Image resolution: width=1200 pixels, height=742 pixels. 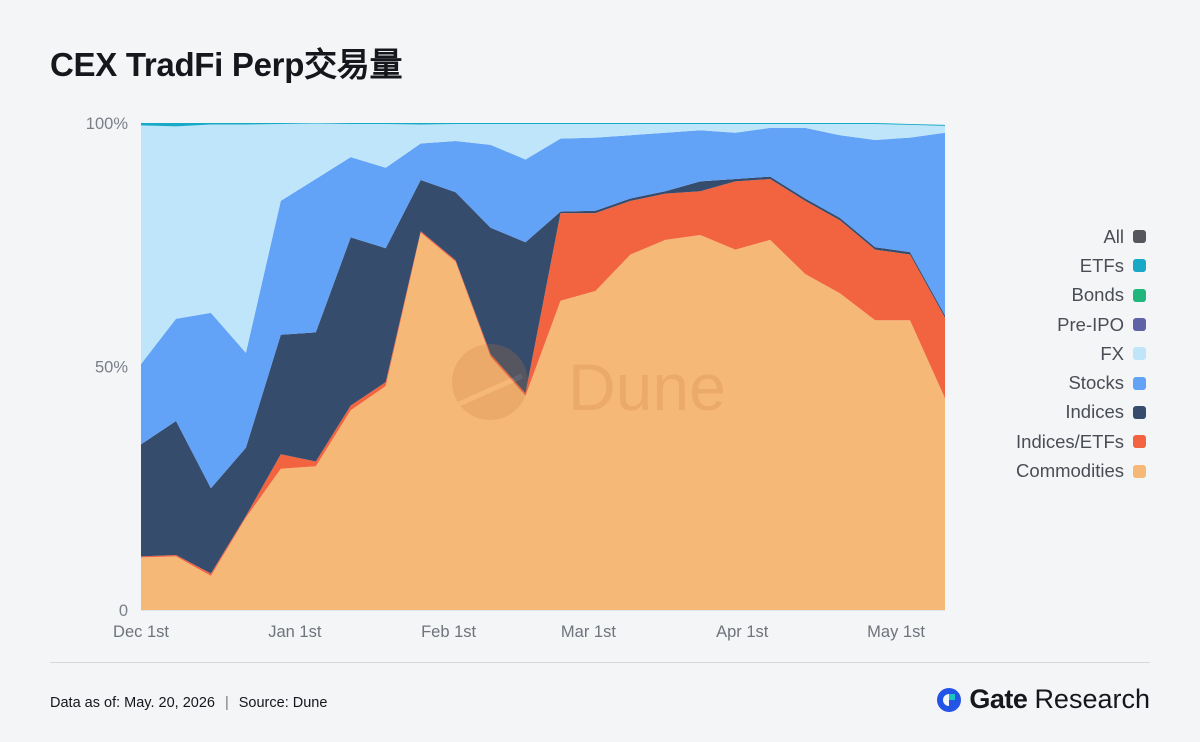 I want to click on source-text: Source: Dune, so click(x=283, y=703).